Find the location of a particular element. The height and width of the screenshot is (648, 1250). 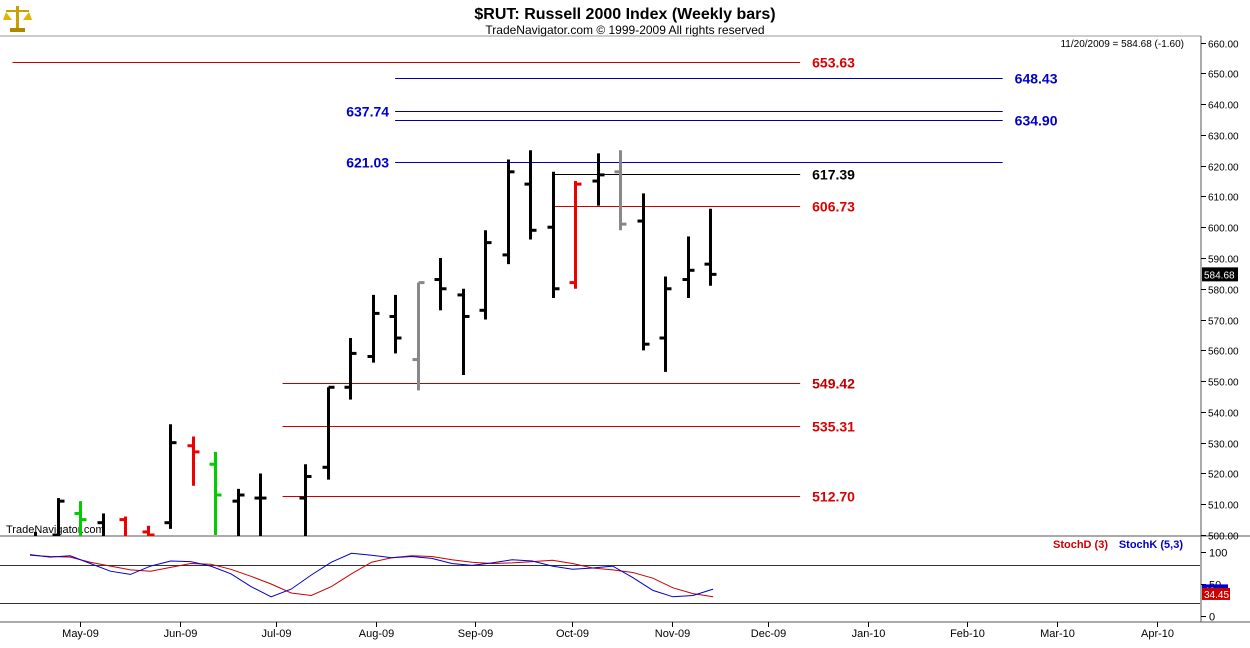

stoch-y-tick-label-0: 0 is located at coordinates (1212, 618).